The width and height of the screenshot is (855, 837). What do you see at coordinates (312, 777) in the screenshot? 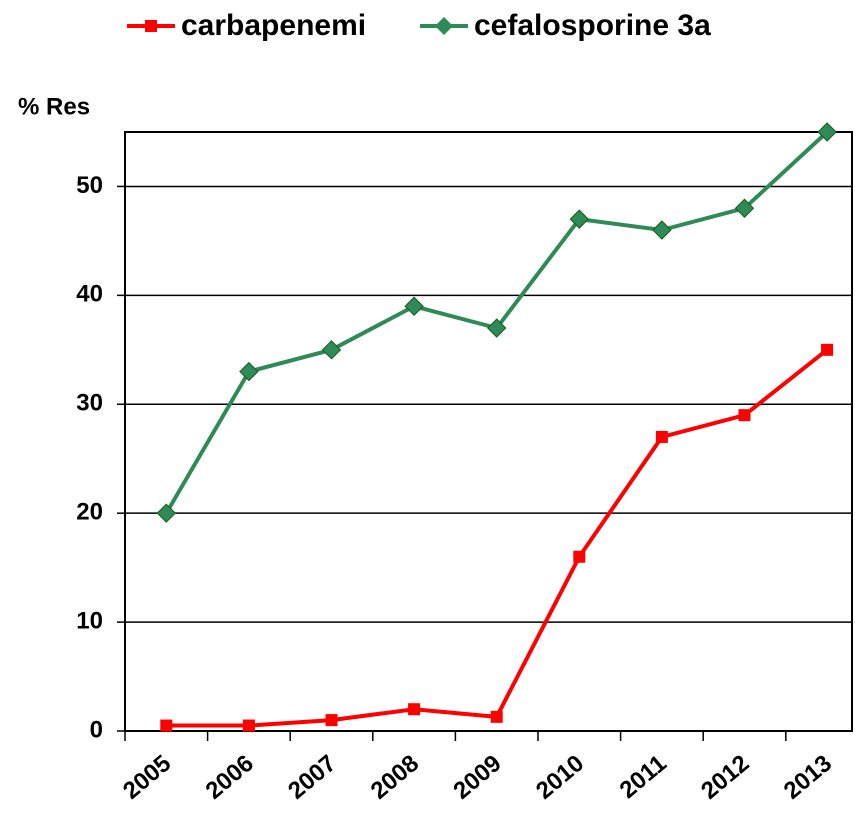
I see `x-tick-label: 2007` at bounding box center [312, 777].